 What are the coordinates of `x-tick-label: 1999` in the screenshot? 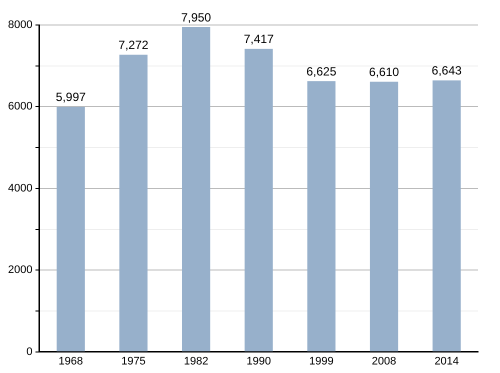 It's located at (321, 361).